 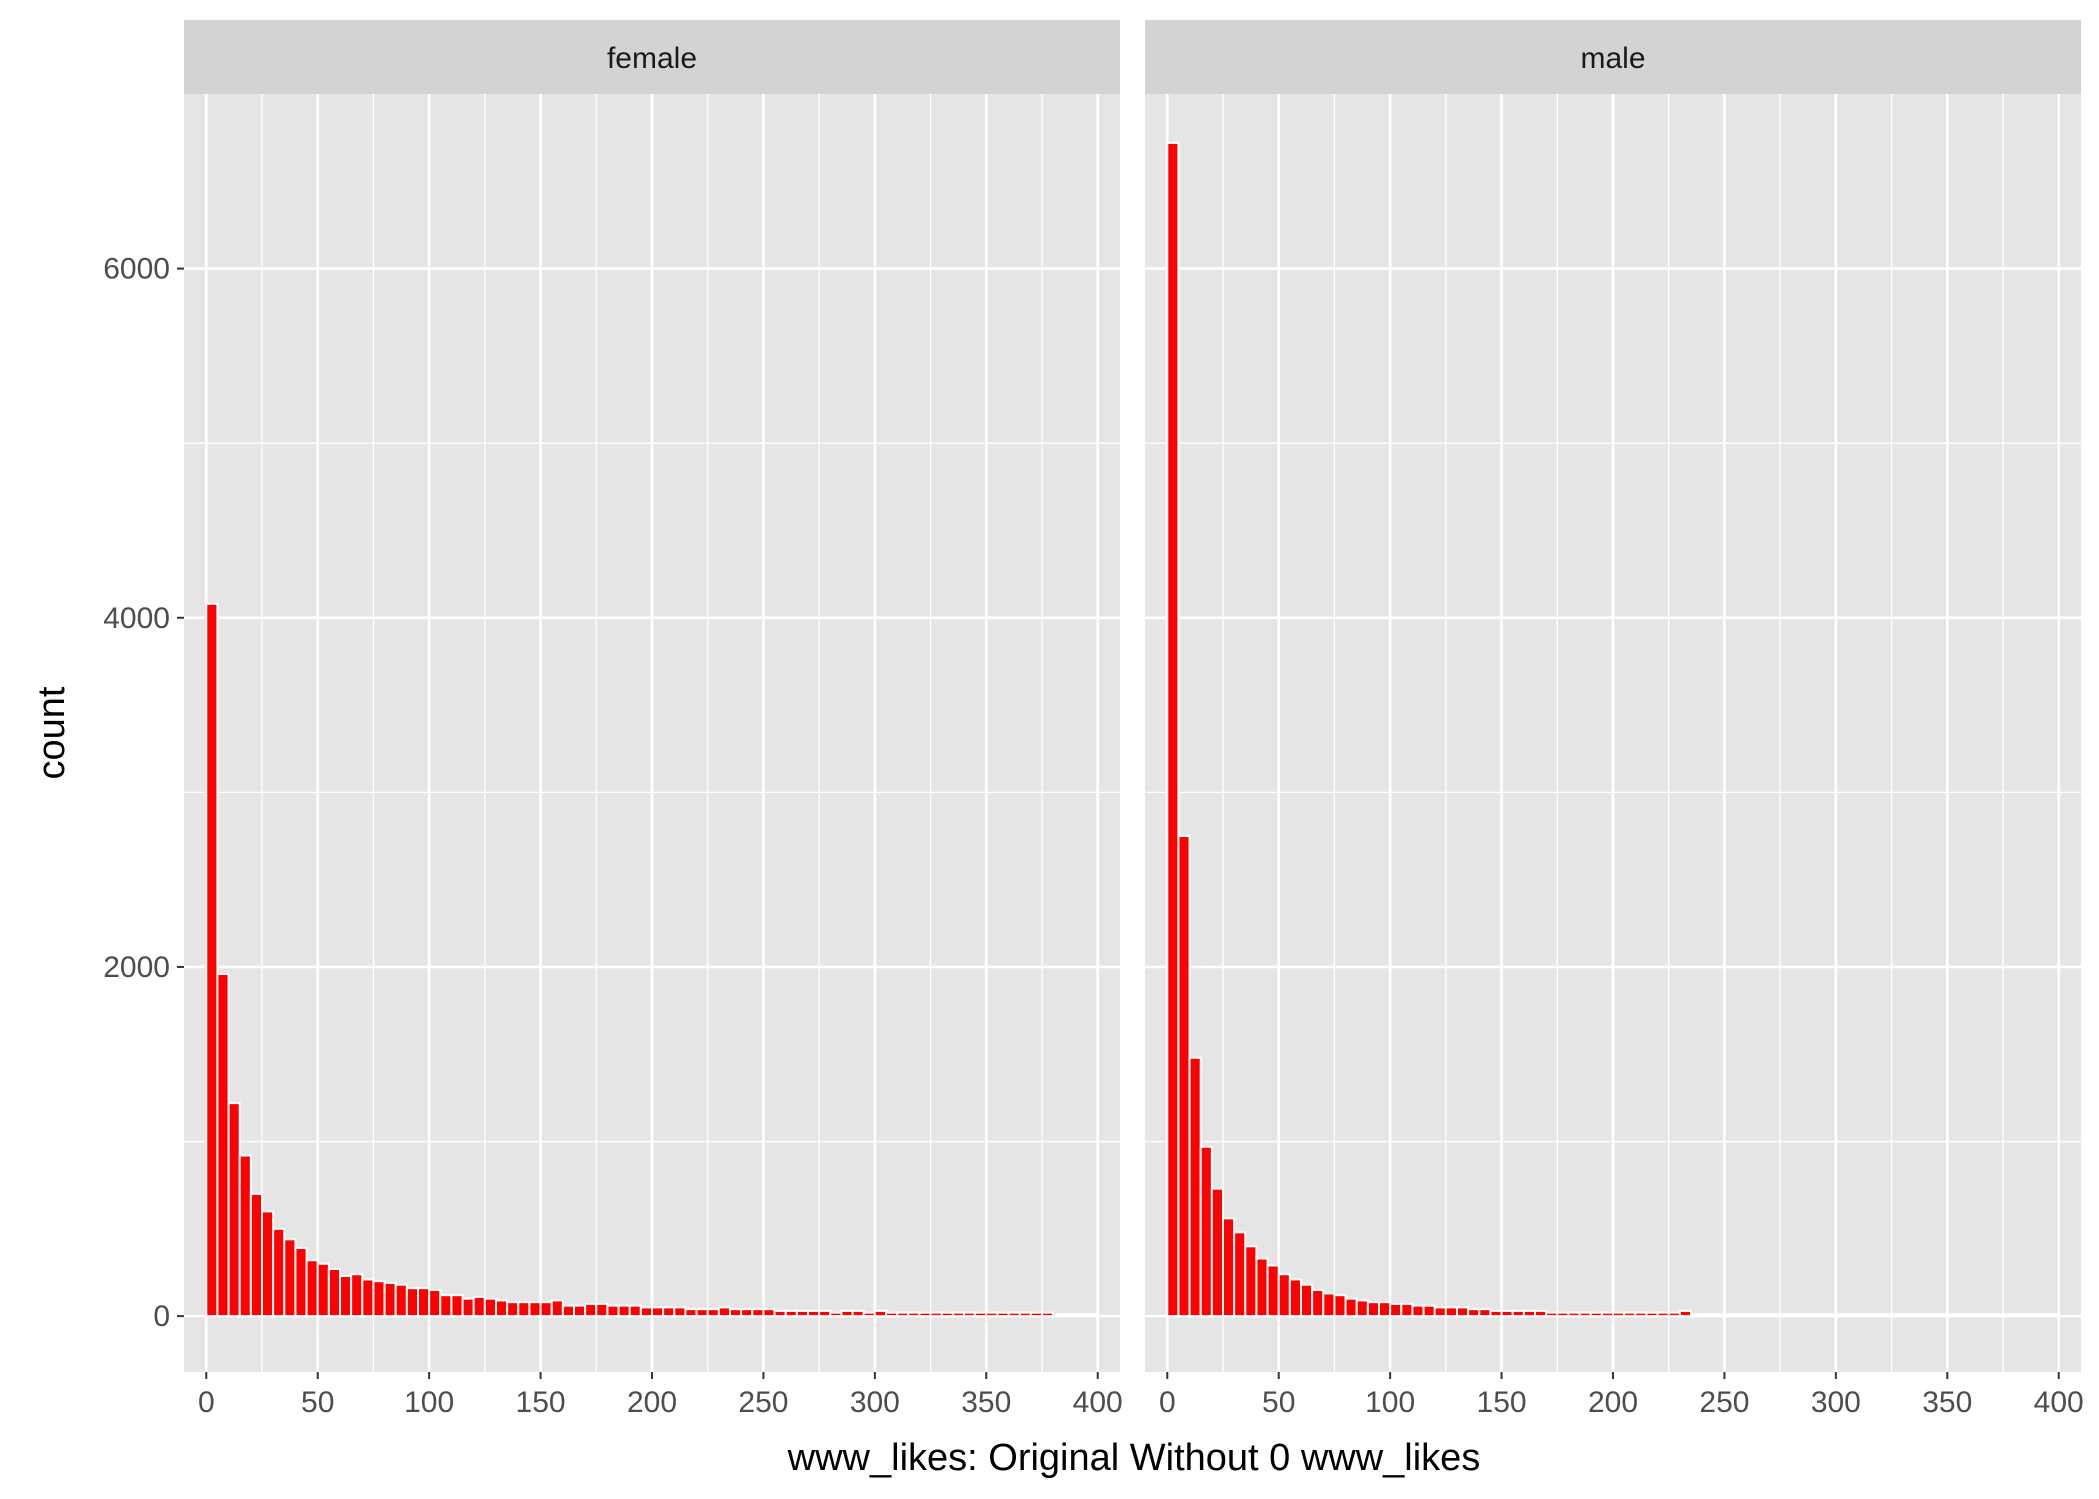 What do you see at coordinates (1278, 1402) in the screenshot?
I see `x-tick-label: 50` at bounding box center [1278, 1402].